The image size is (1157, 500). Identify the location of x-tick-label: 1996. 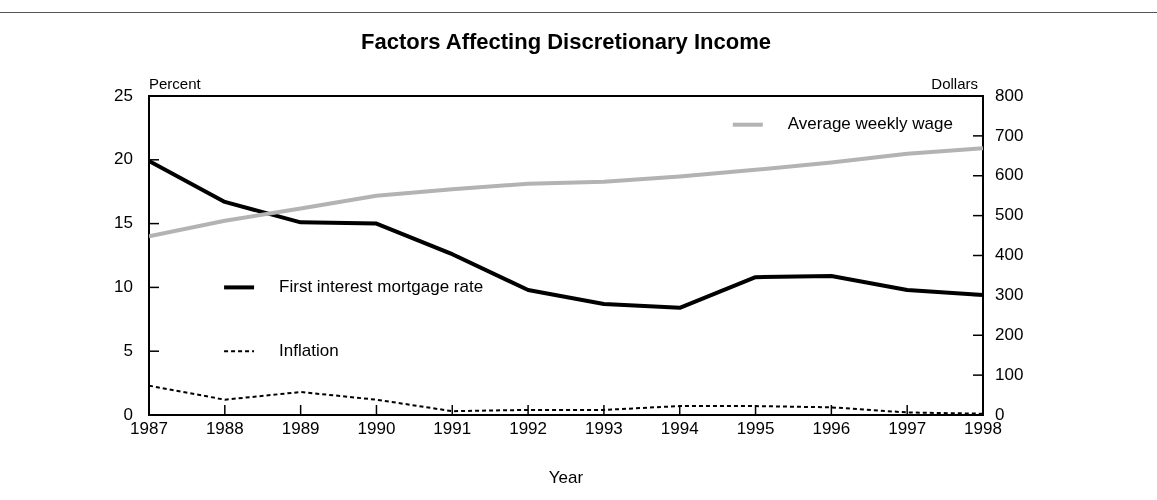
(831, 428).